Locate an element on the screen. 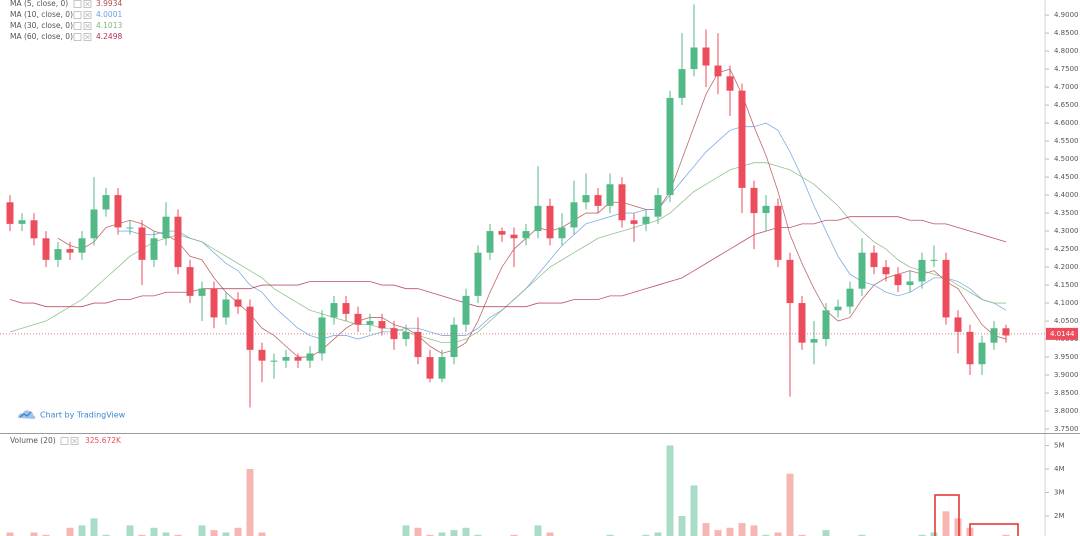 The image size is (1080, 536). y-tick-label: 4.1000 is located at coordinates (1066, 303).